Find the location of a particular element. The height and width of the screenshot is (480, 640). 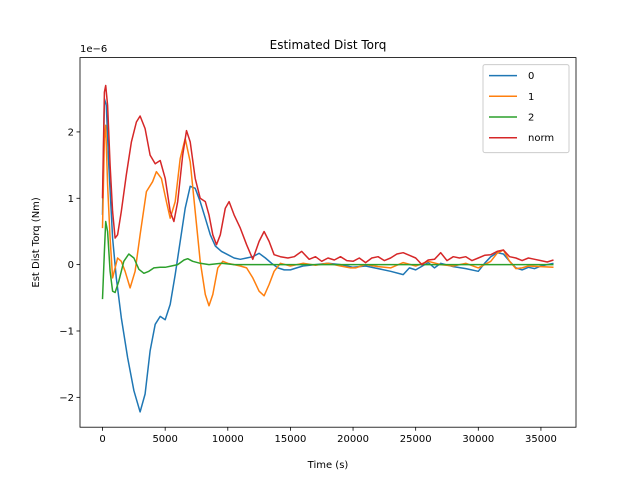

y-tick-label-3: 1 is located at coordinates (71, 199).